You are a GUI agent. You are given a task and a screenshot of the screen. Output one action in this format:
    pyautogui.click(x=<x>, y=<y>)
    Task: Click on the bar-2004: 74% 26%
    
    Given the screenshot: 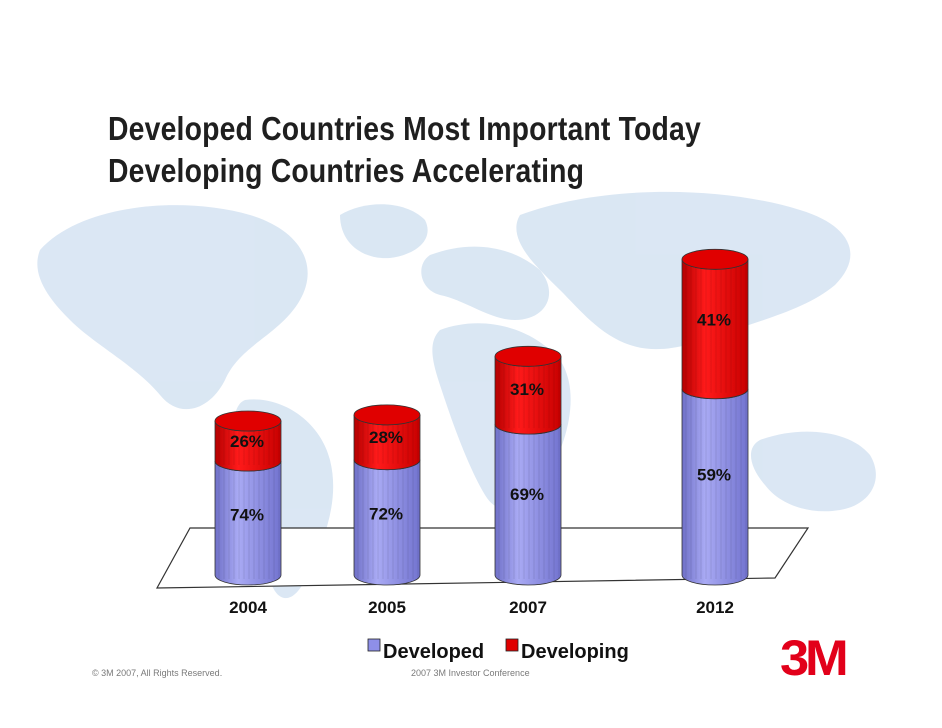 What is the action you would take?
    pyautogui.click(x=248, y=498)
    